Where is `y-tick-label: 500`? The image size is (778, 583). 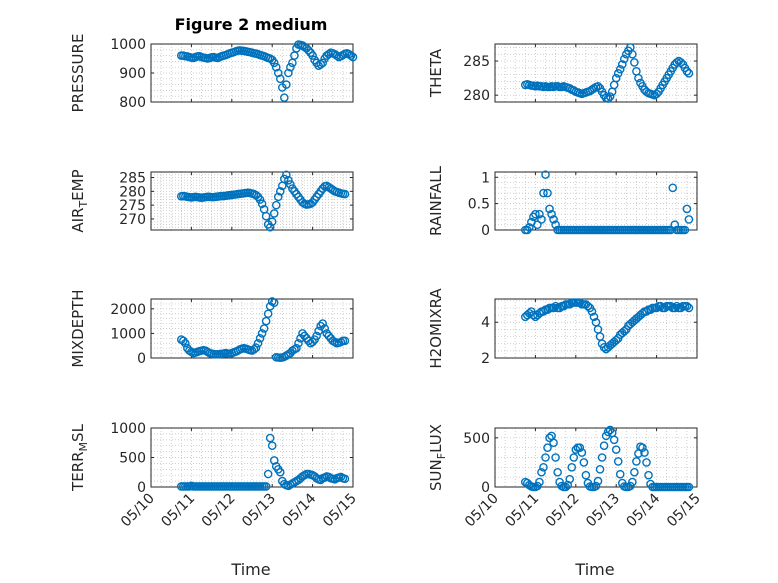
y-tick-label: 500 is located at coordinates (476, 439).